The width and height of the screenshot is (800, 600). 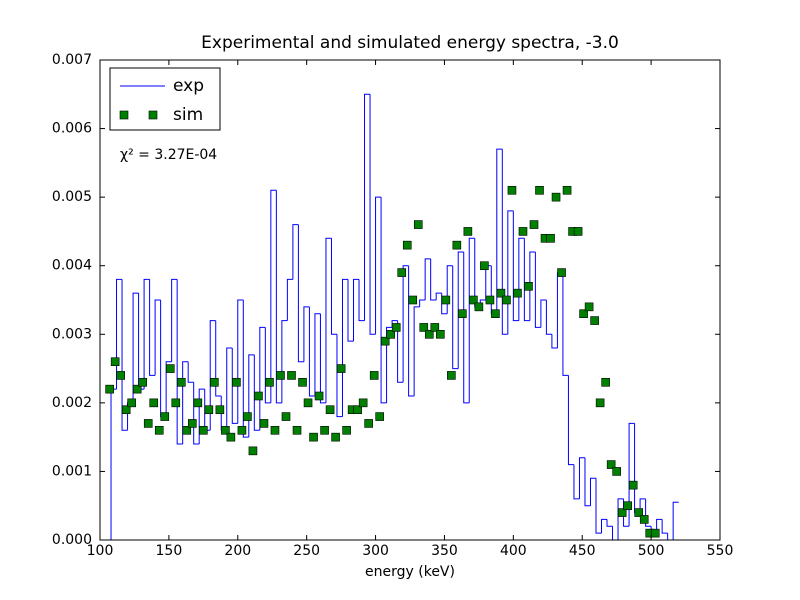 What do you see at coordinates (720, 551) in the screenshot?
I see `x-tick-label: 550` at bounding box center [720, 551].